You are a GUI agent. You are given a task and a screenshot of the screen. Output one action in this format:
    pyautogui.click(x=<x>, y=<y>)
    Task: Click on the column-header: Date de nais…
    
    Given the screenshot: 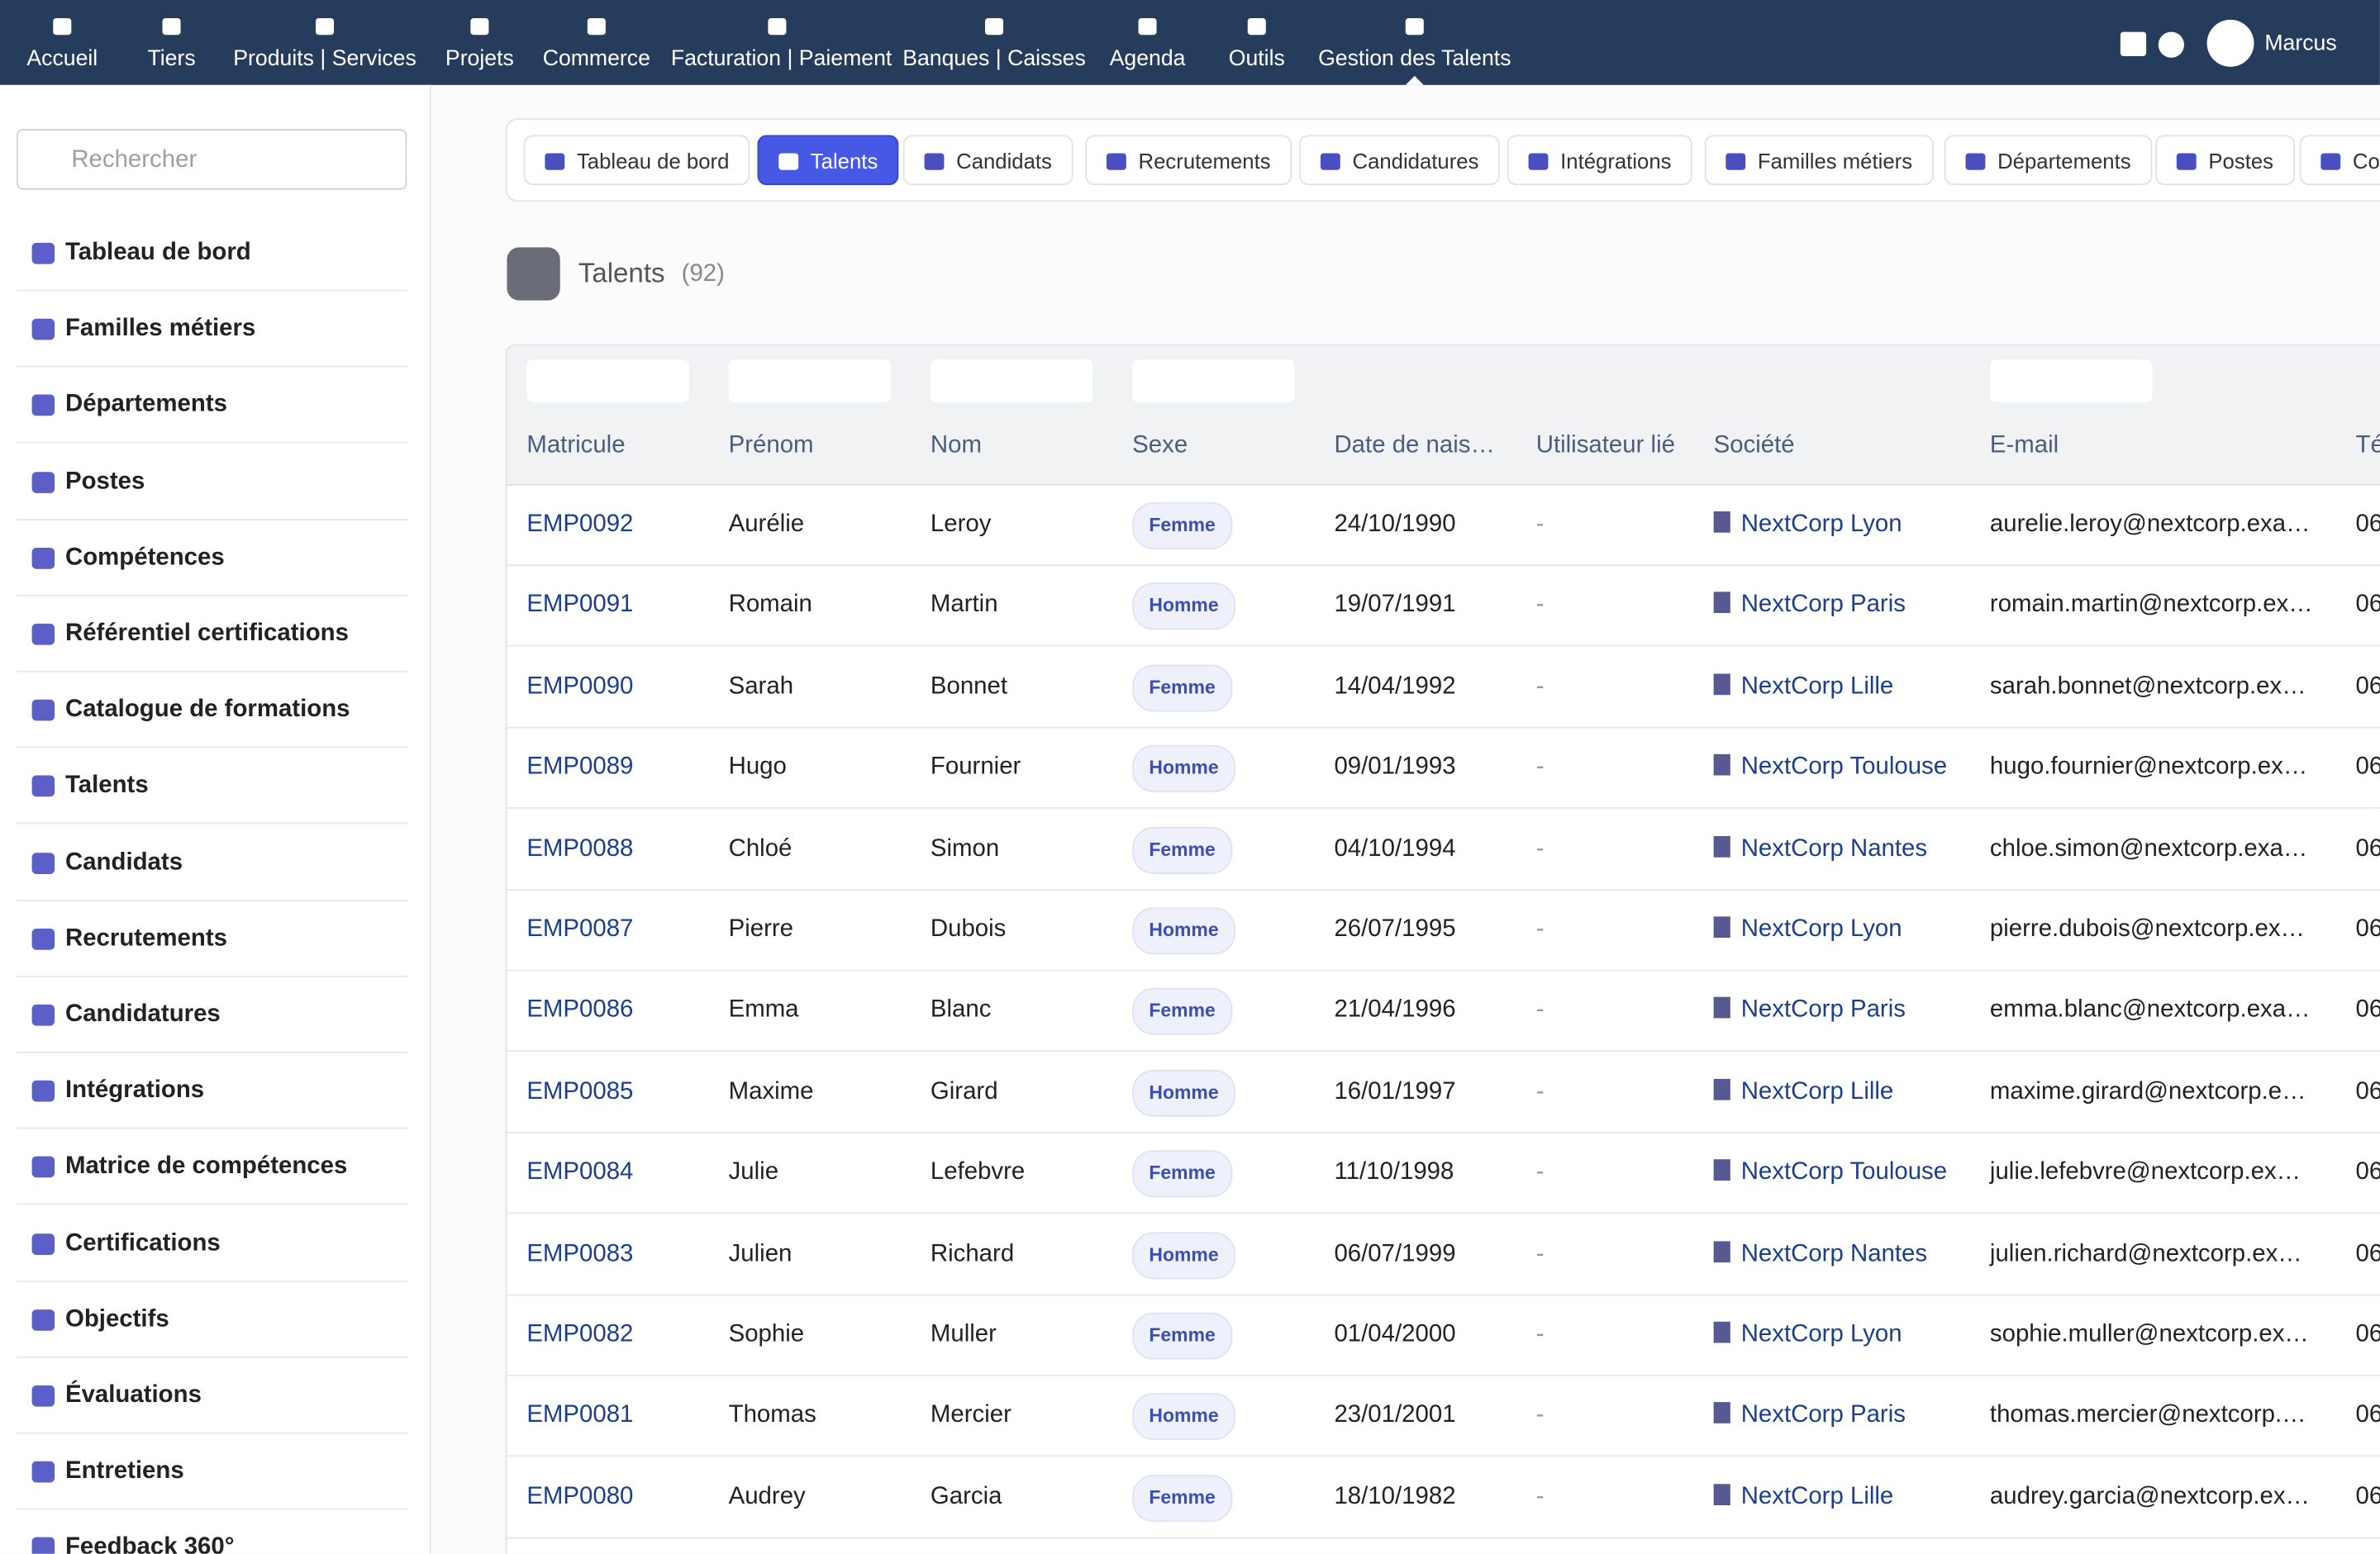 What is the action you would take?
    pyautogui.click(x=1414, y=445)
    